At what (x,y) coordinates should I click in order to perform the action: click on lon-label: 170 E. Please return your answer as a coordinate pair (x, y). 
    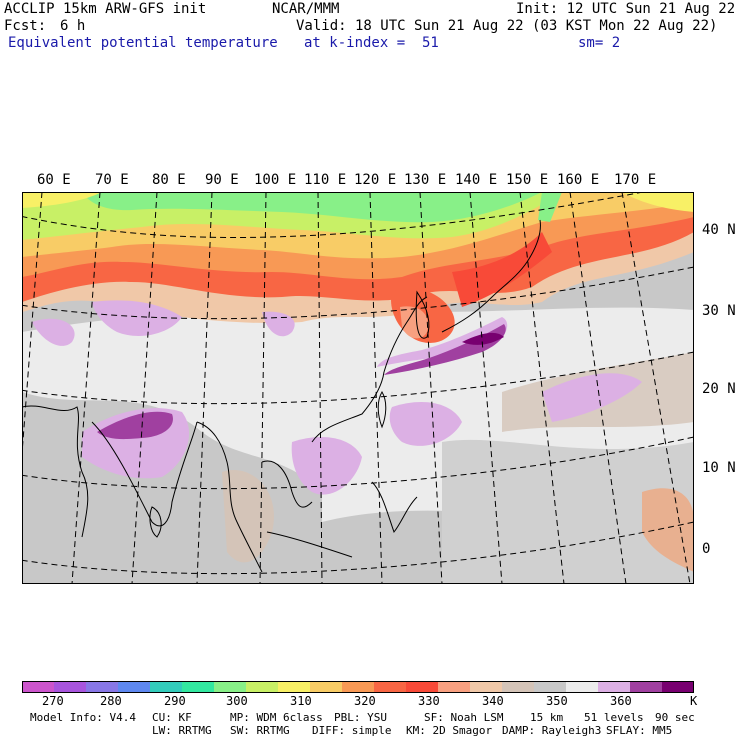
    Looking at the image, I should click on (635, 180).